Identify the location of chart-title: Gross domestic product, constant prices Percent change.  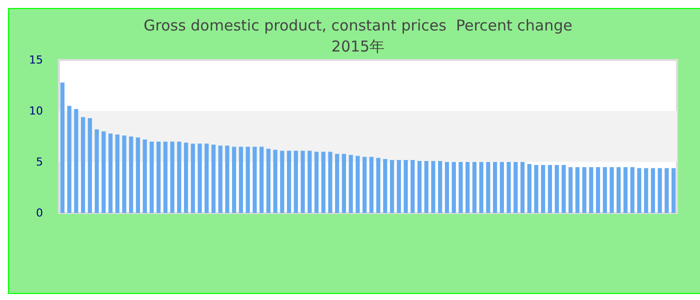
(358, 25).